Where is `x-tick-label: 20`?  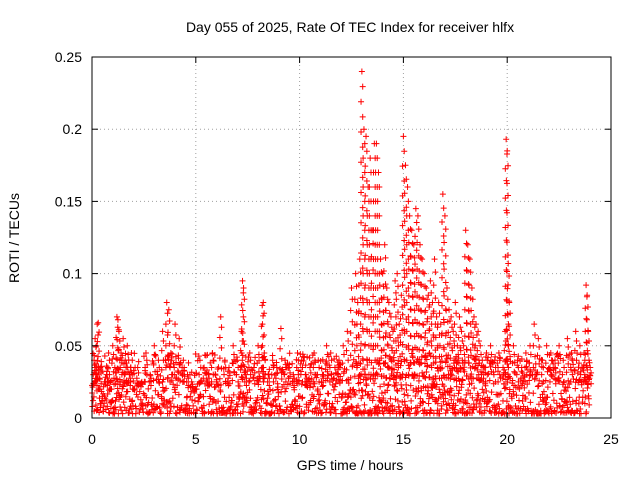
x-tick-label: 20 is located at coordinates (507, 439).